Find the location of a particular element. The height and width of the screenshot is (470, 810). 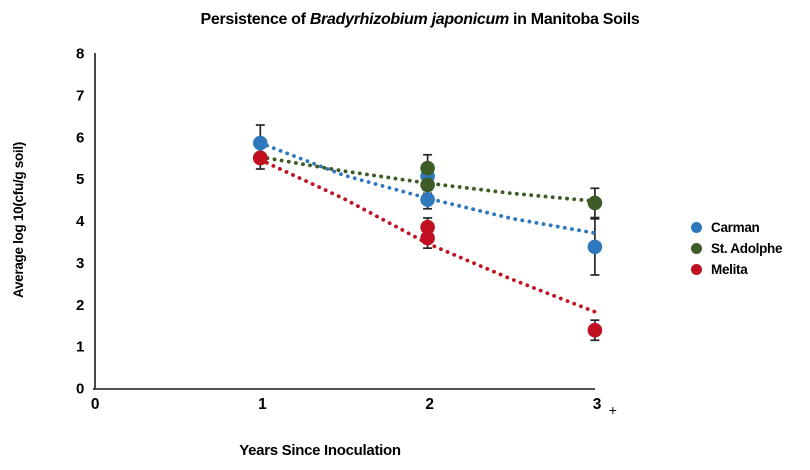

y-tick-label: 1 is located at coordinates (80, 347).